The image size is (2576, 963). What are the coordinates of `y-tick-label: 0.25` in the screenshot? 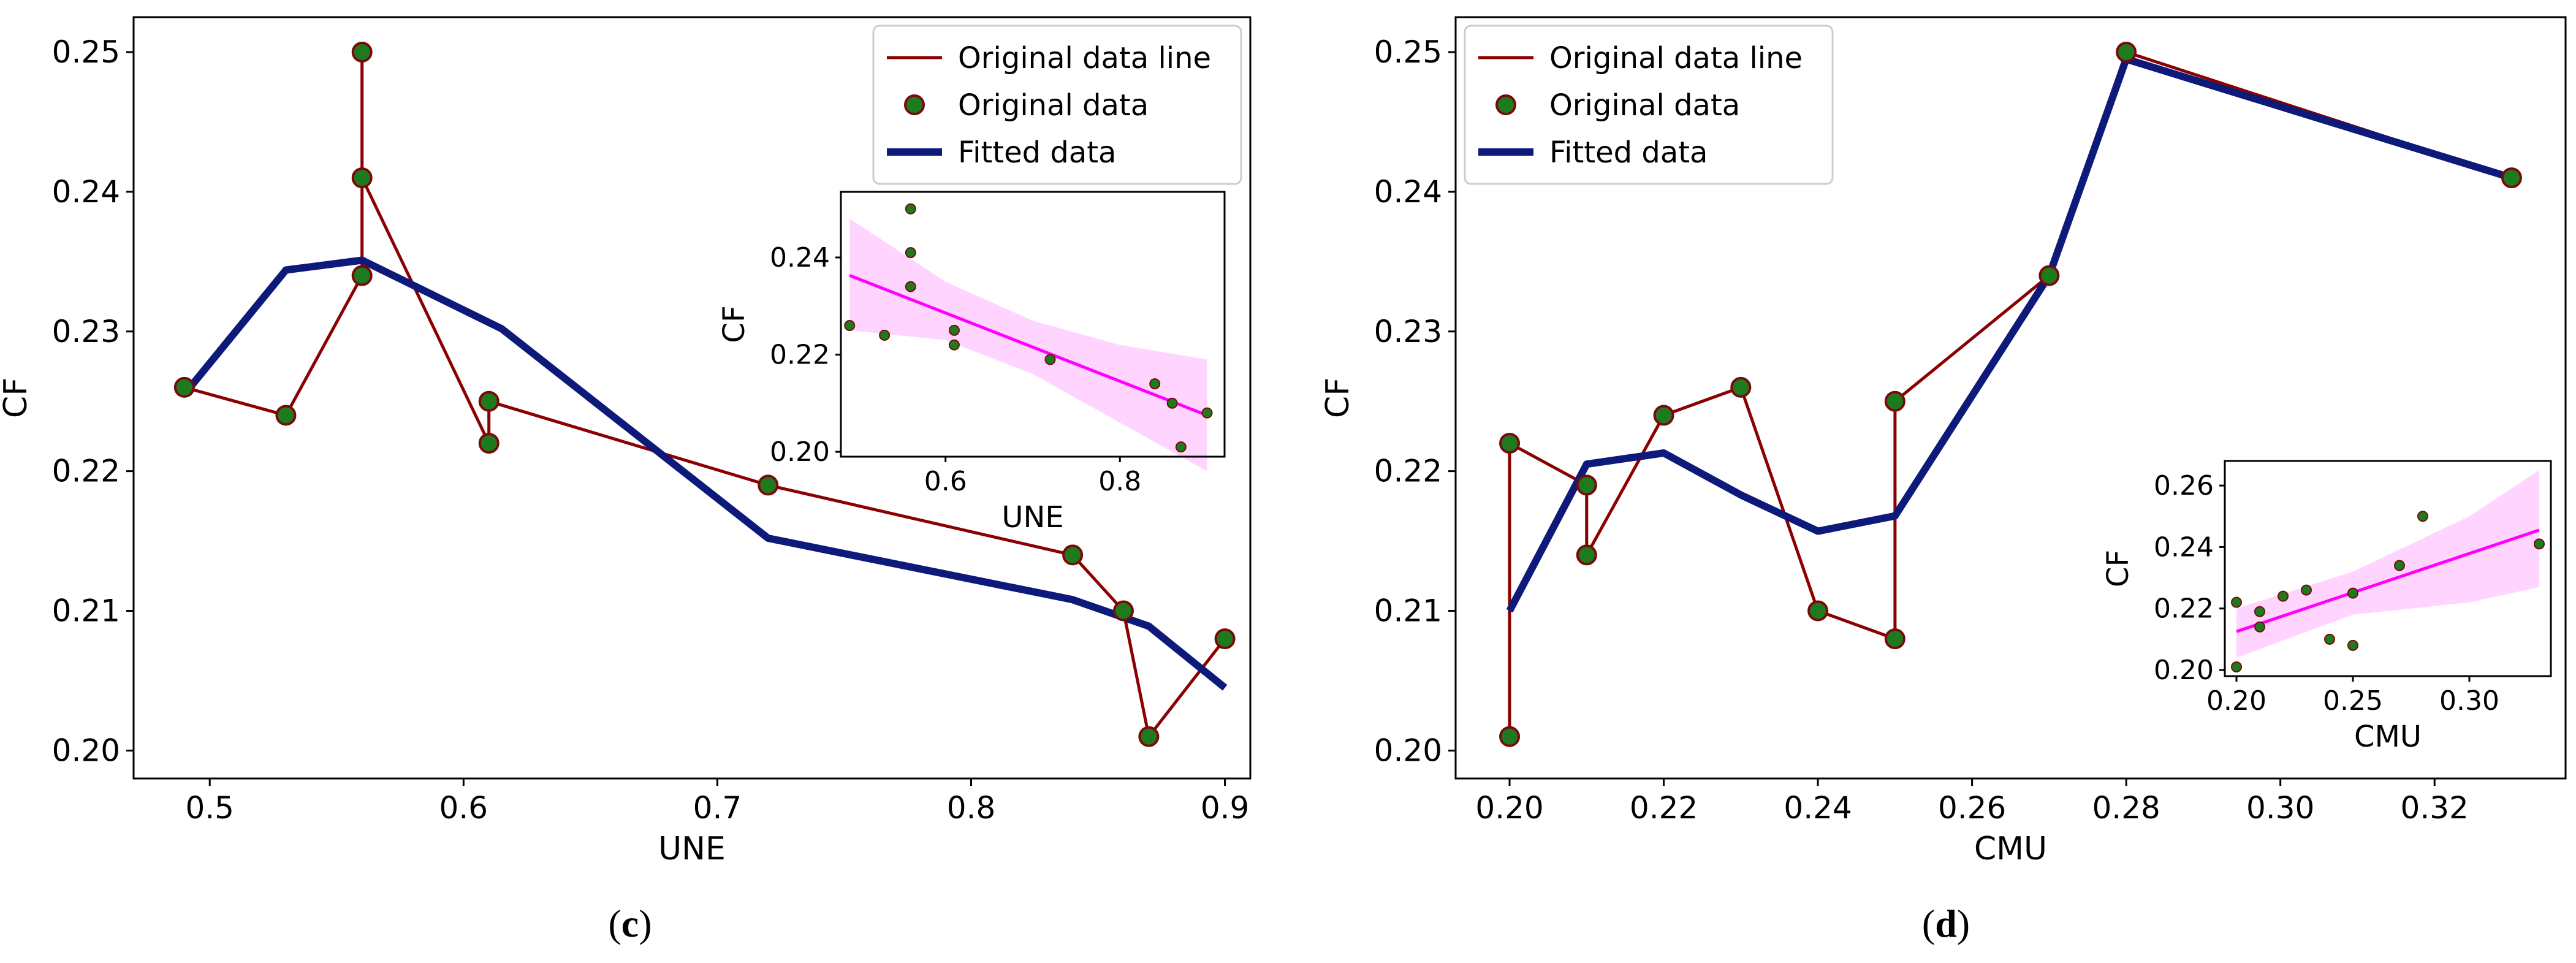 It's located at (86, 52).